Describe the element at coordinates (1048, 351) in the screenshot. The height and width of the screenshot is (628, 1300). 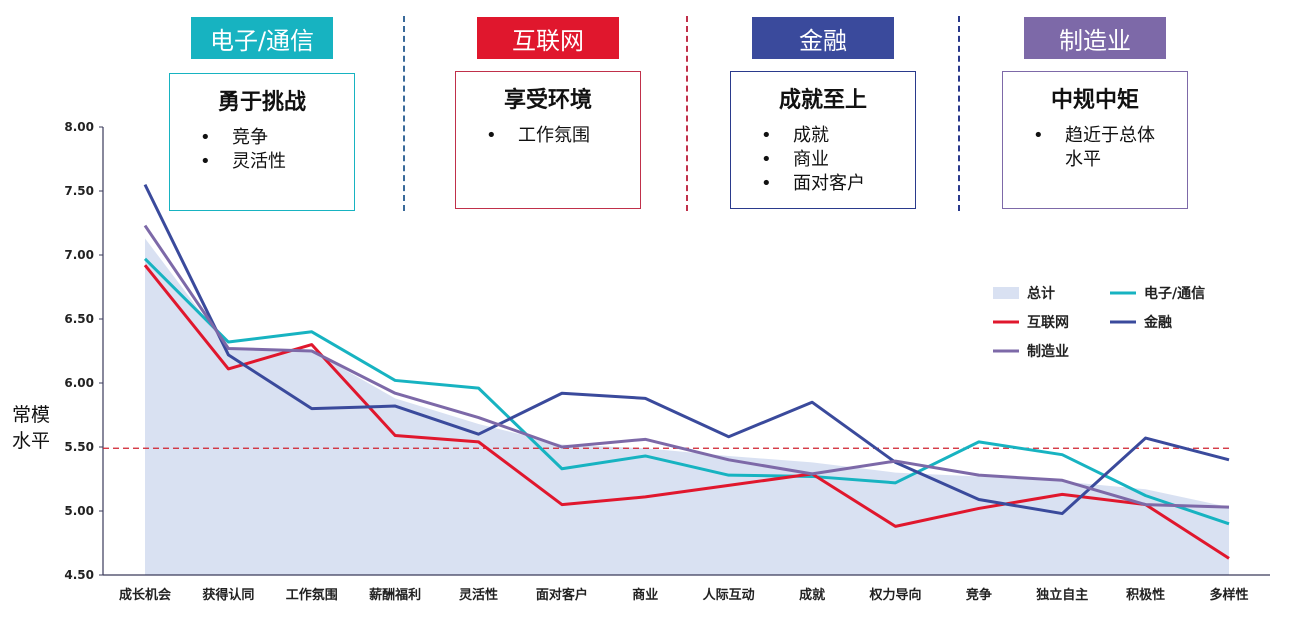
I see `legend-label-制造业: 制造业` at that location.